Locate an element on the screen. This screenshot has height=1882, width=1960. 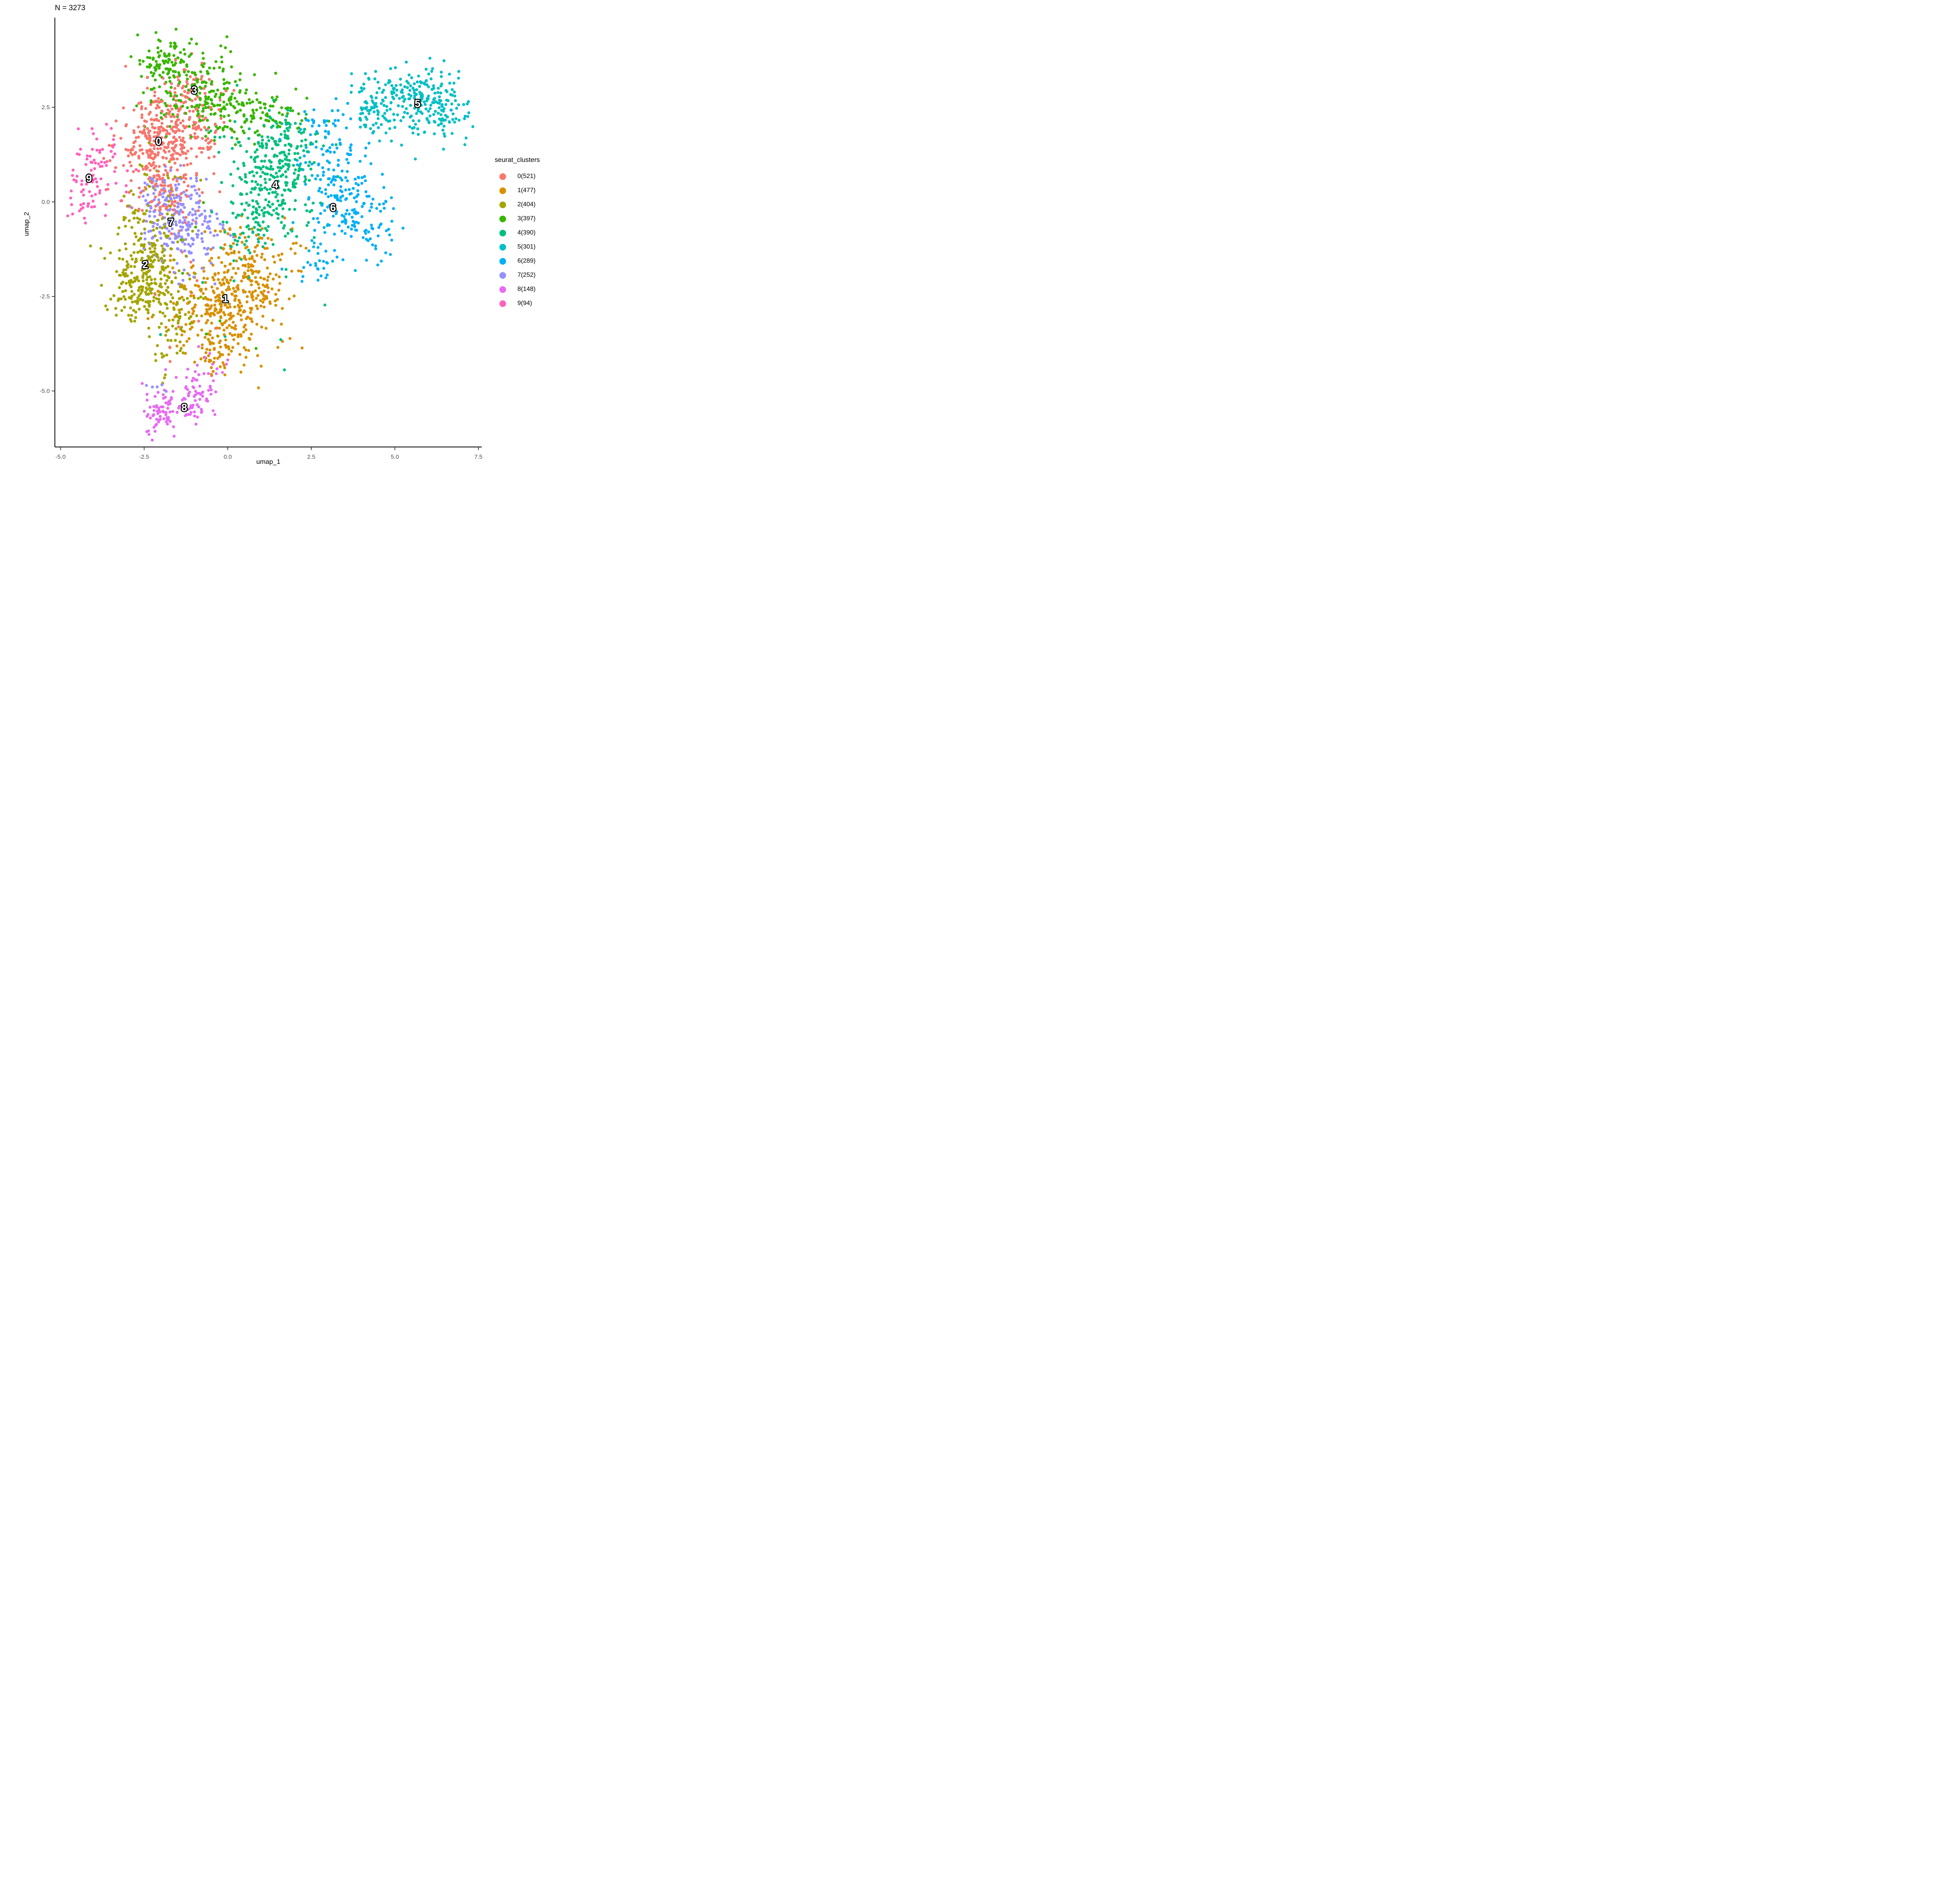
legend-item-label: 1(477) is located at coordinates (526, 190).